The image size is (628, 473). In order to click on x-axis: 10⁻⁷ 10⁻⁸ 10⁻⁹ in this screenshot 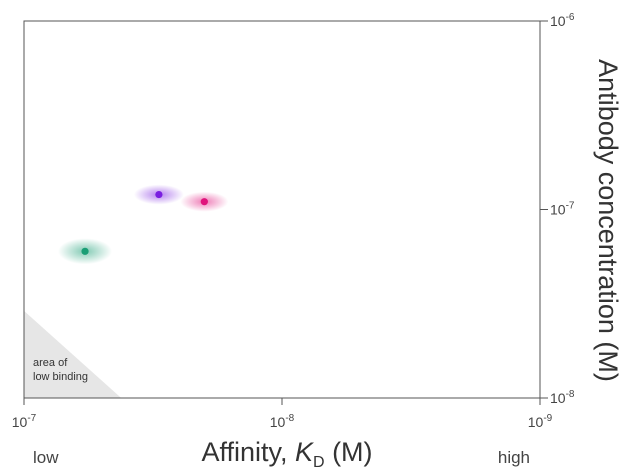, I will do `click(282, 414)`.